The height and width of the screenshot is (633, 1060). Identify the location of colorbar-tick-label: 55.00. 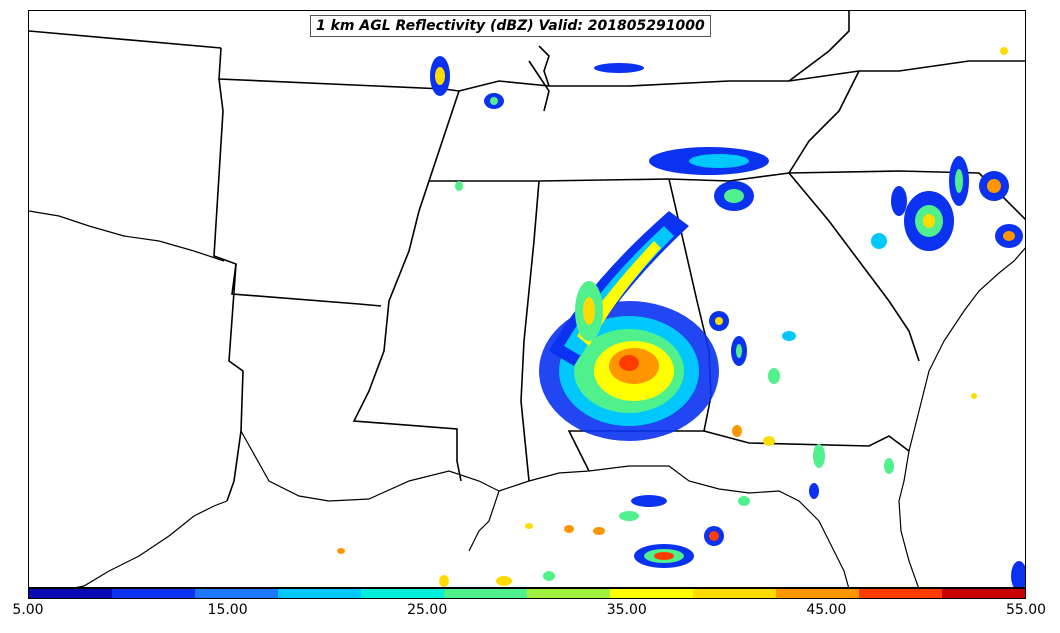
(1026, 610).